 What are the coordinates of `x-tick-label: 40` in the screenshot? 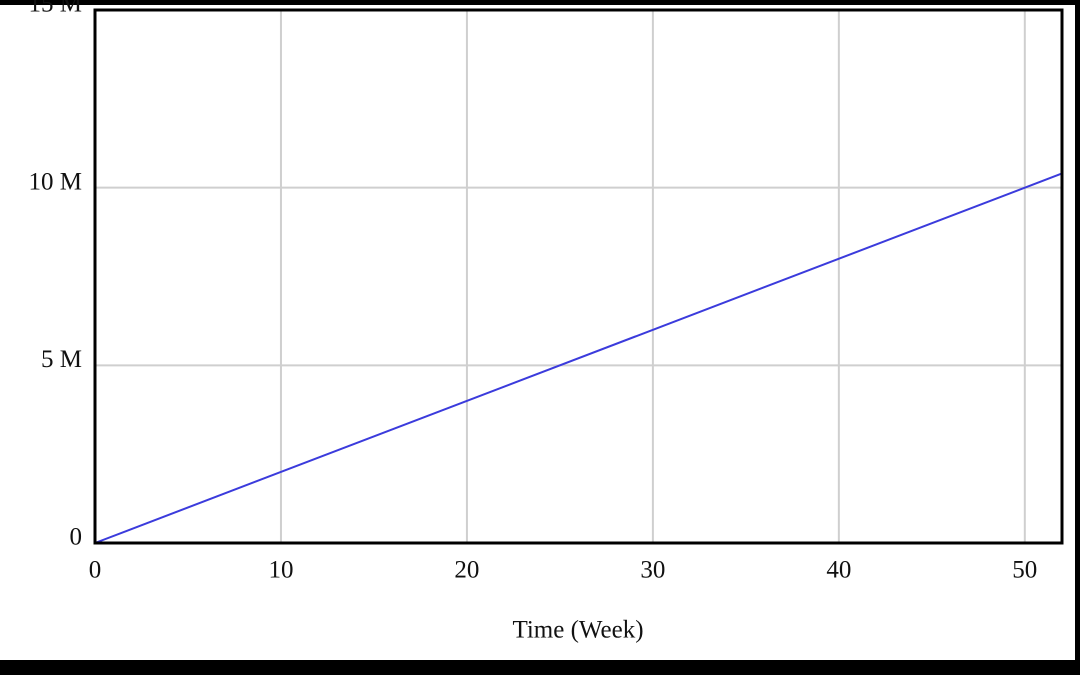 It's located at (838, 570).